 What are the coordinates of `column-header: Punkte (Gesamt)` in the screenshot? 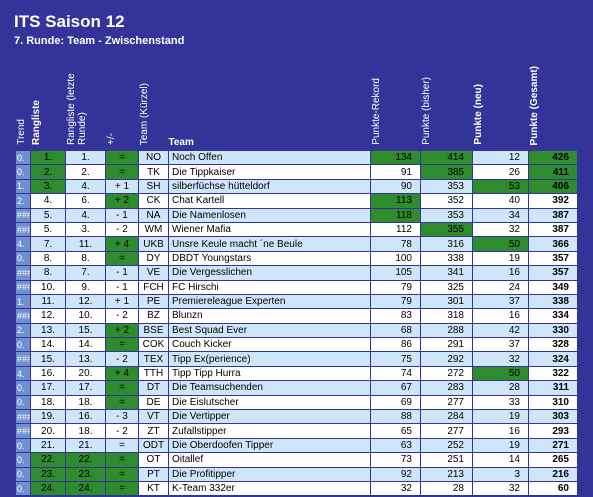 It's located at (553, 106).